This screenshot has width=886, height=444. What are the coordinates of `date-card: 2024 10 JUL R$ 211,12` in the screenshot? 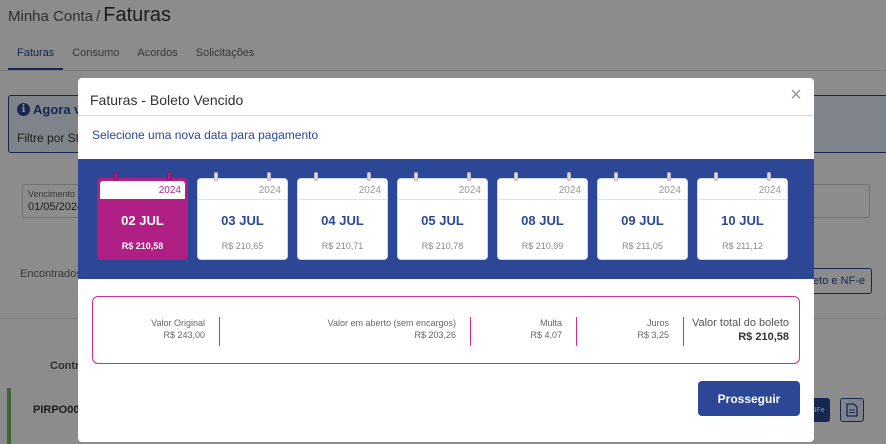 It's located at (742, 216).